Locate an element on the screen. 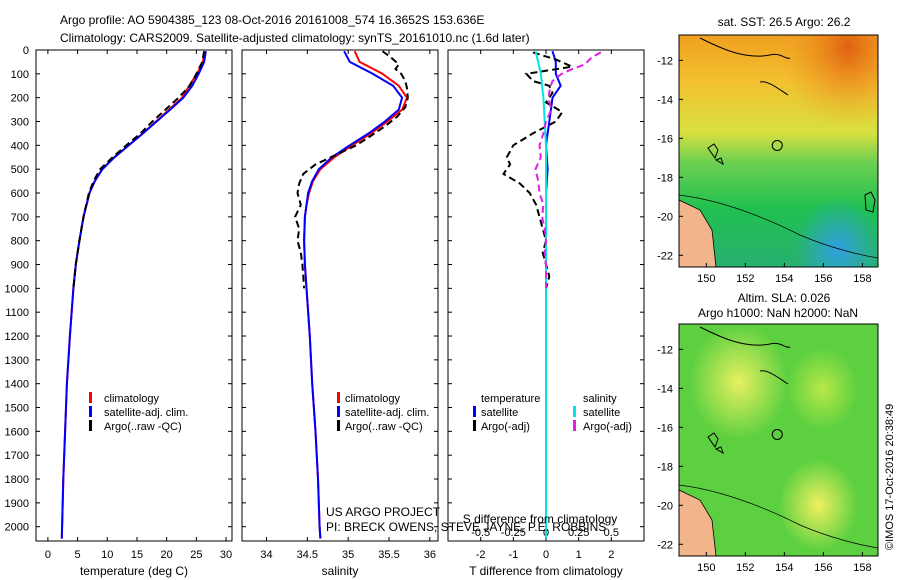 The image size is (900, 580). legend-swatch-s-satellite is located at coordinates (574, 411).